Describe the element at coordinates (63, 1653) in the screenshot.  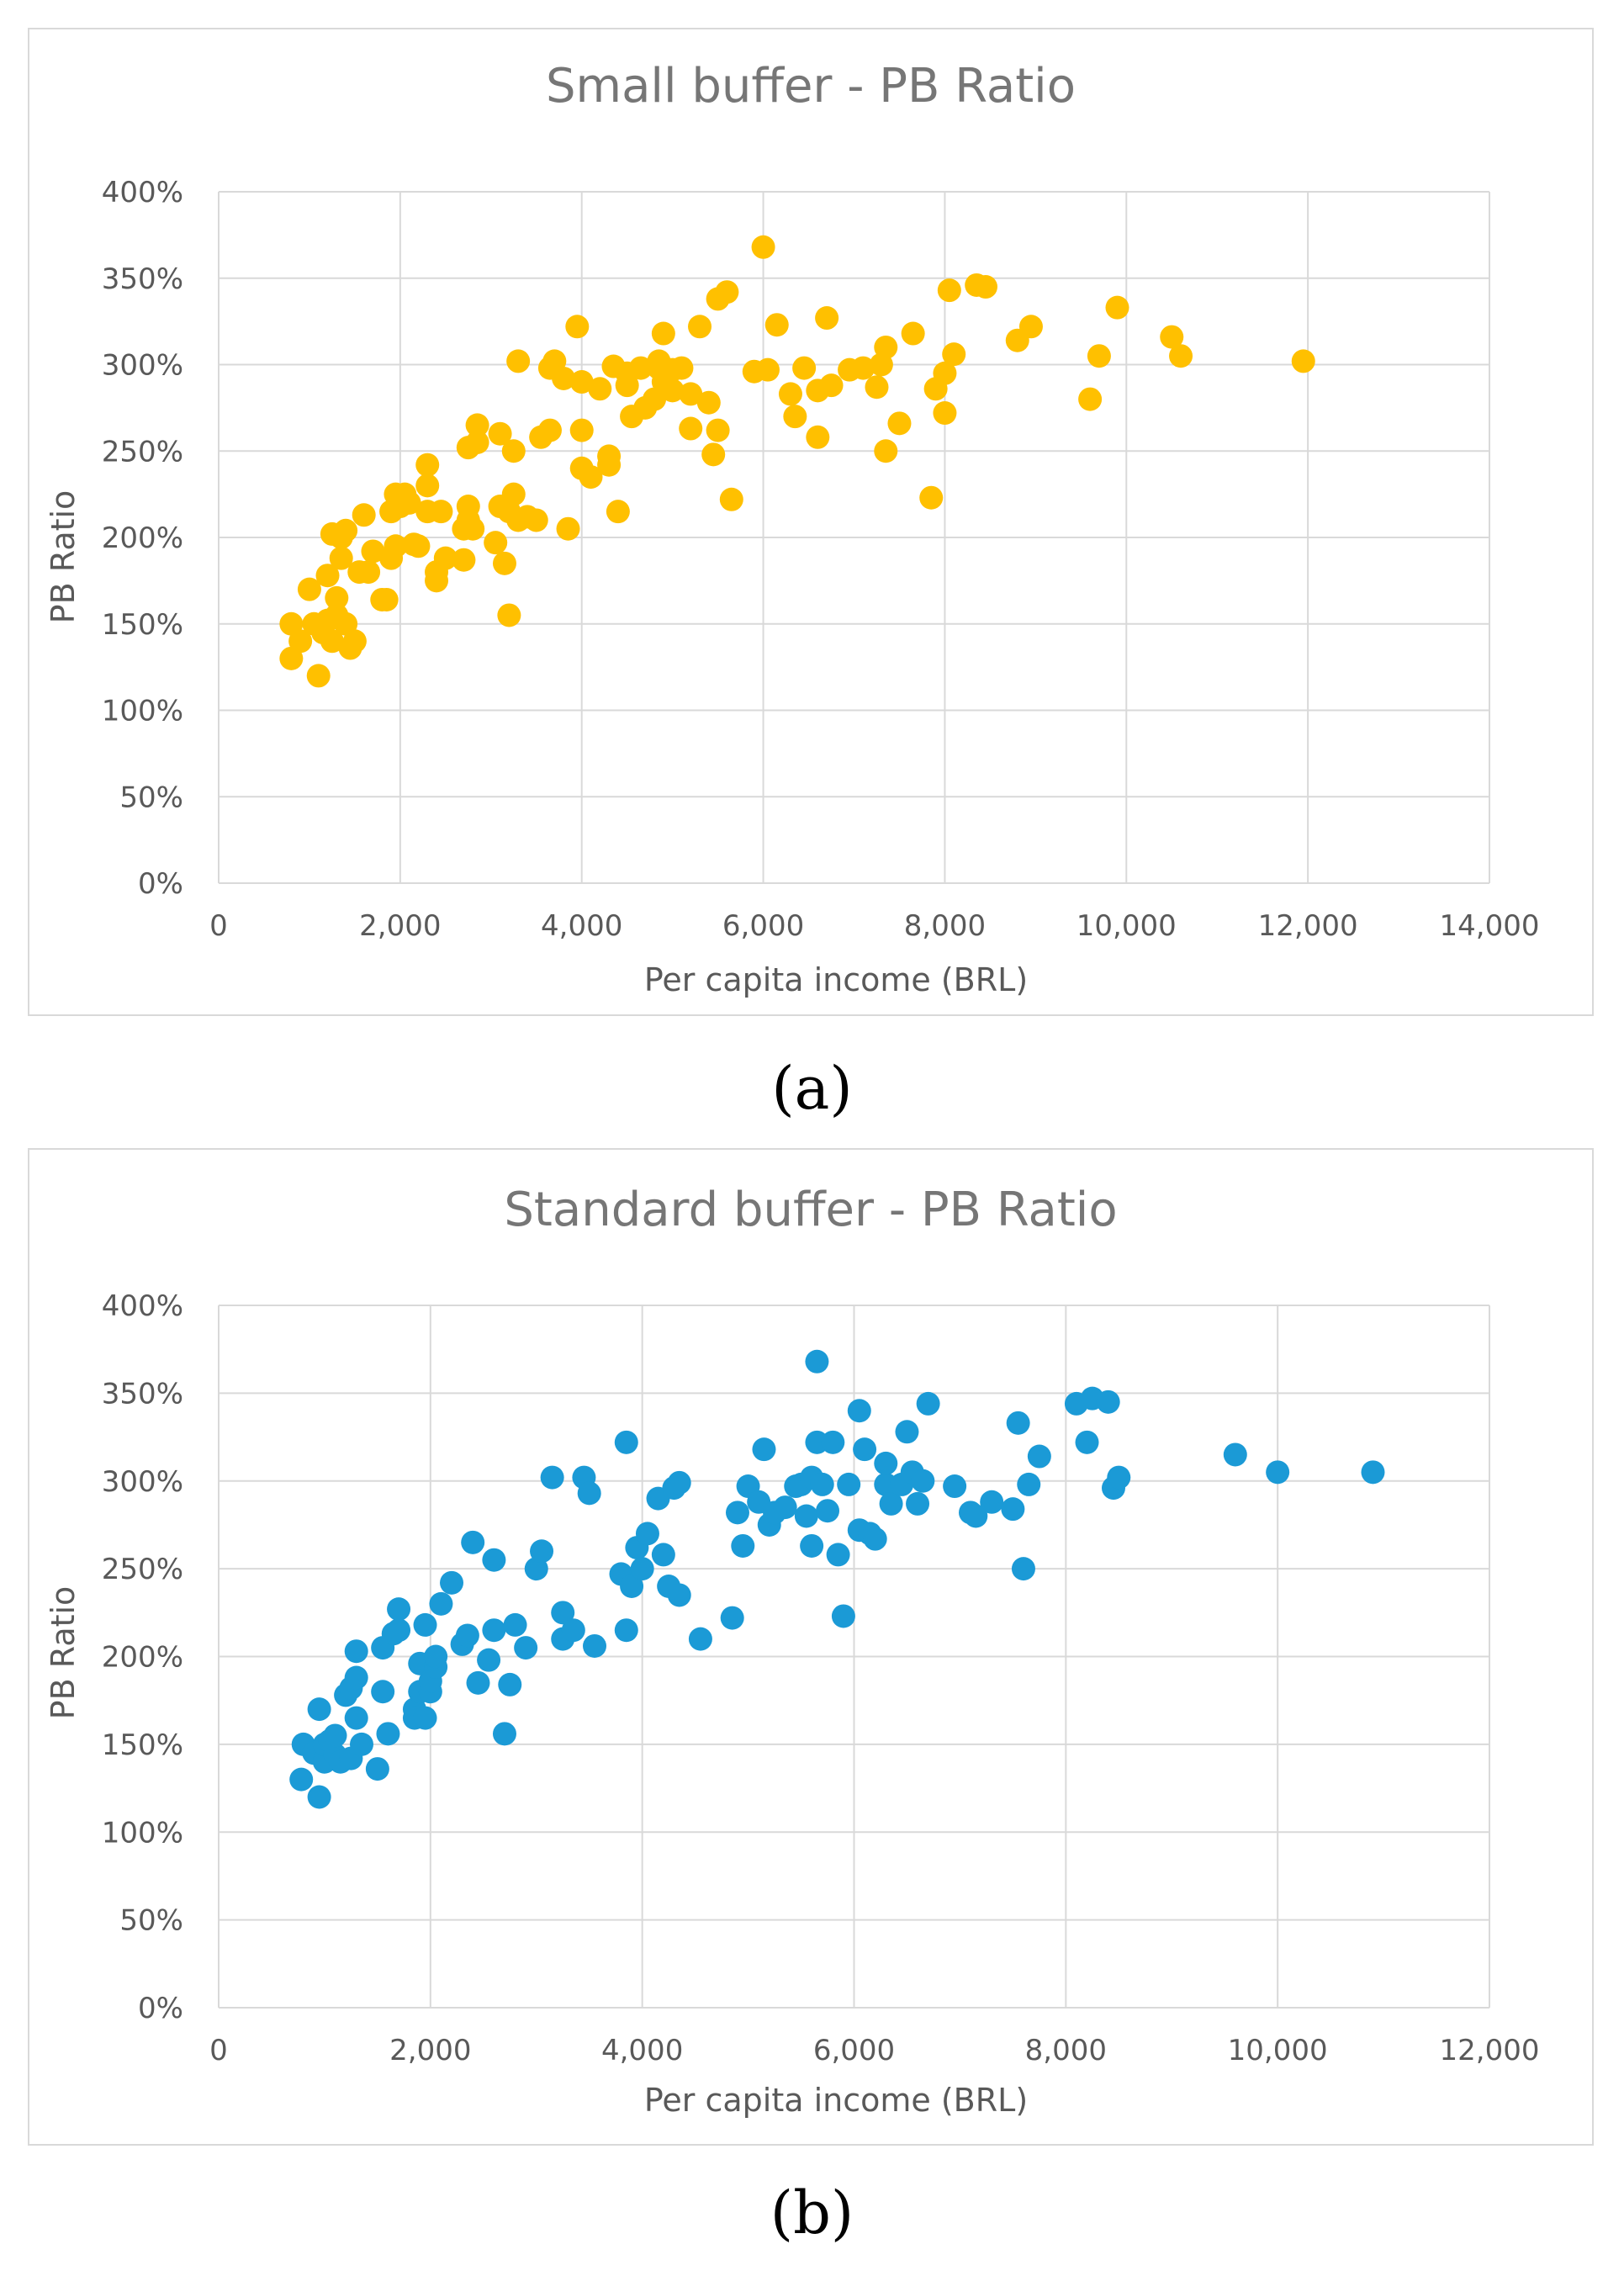
I see `y-axis-title: PB Ratio` at that location.